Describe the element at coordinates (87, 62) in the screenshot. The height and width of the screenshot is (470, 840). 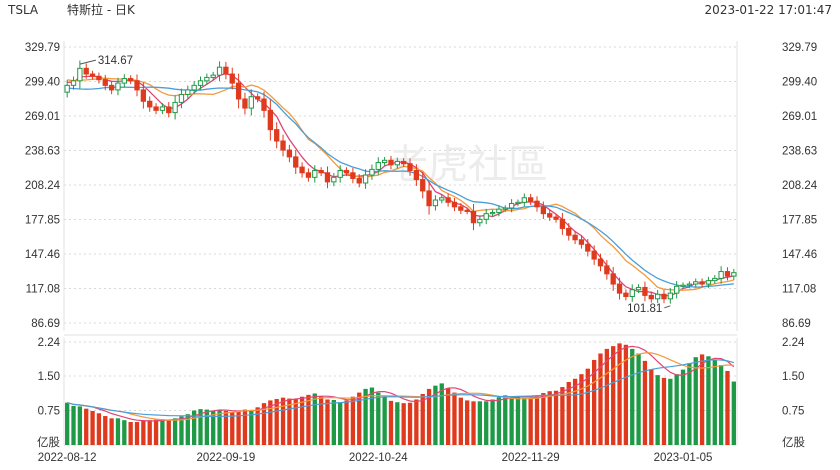
I see `annotation-leader` at that location.